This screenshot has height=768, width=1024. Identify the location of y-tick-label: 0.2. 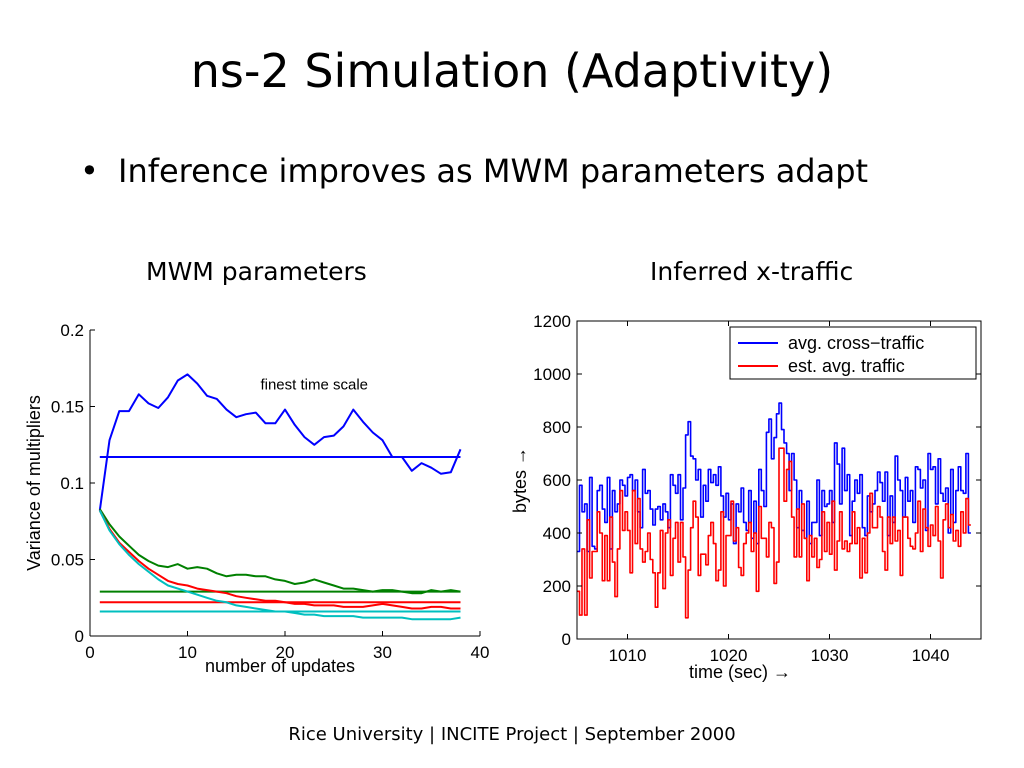
(72, 330).